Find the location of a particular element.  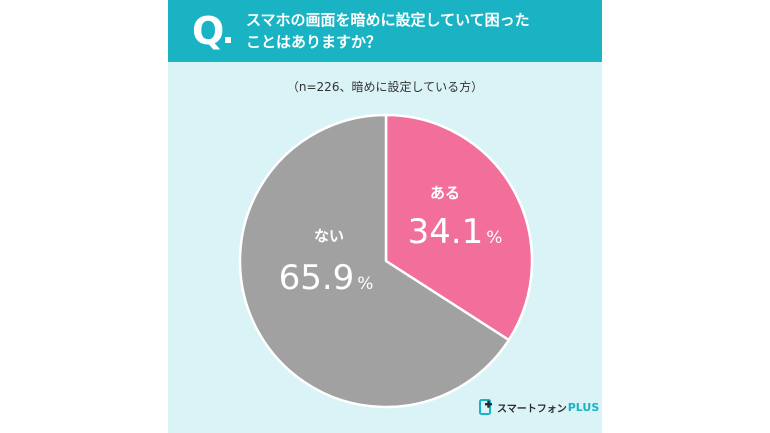

slice-value-number-yes: 34.1 is located at coordinates (446, 232).